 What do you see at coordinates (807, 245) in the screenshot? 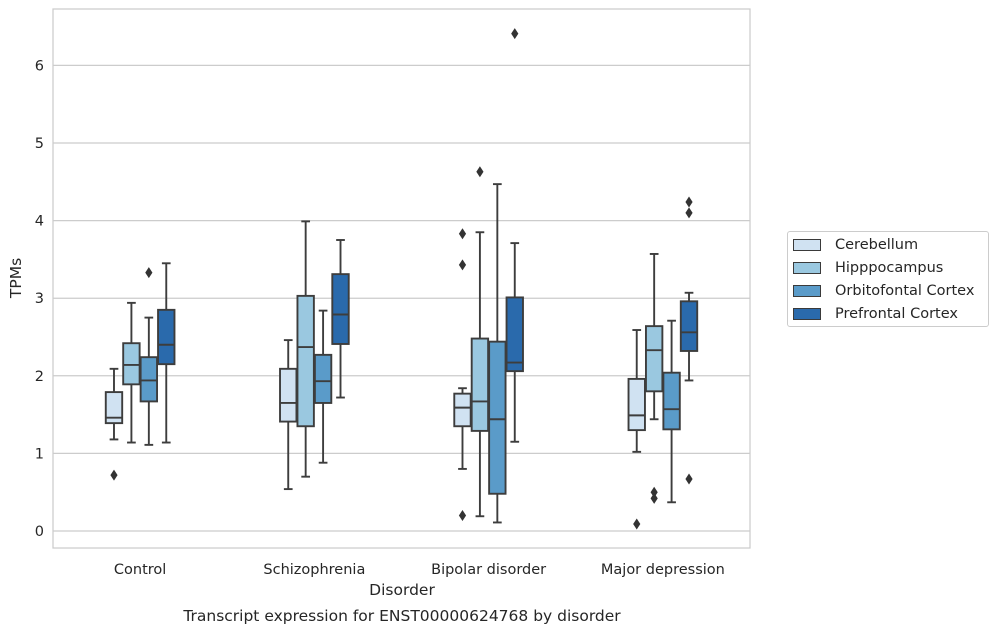
I see `legend-swatch-cerebellum` at bounding box center [807, 245].